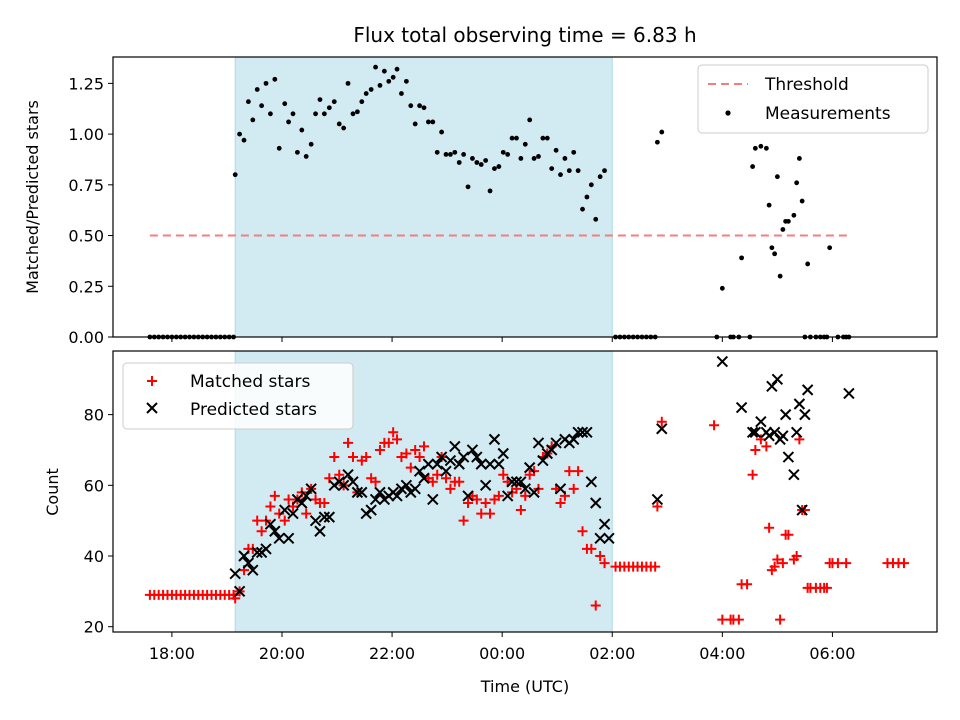 The height and width of the screenshot is (720, 960). Describe the element at coordinates (94, 485) in the screenshot. I see `y-tick-label: 60` at that location.